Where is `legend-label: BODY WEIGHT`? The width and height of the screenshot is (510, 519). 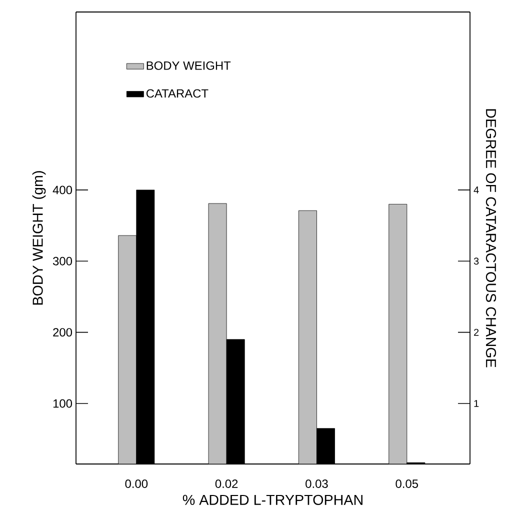
legend-label: BODY WEIGHT is located at coordinates (188, 65).